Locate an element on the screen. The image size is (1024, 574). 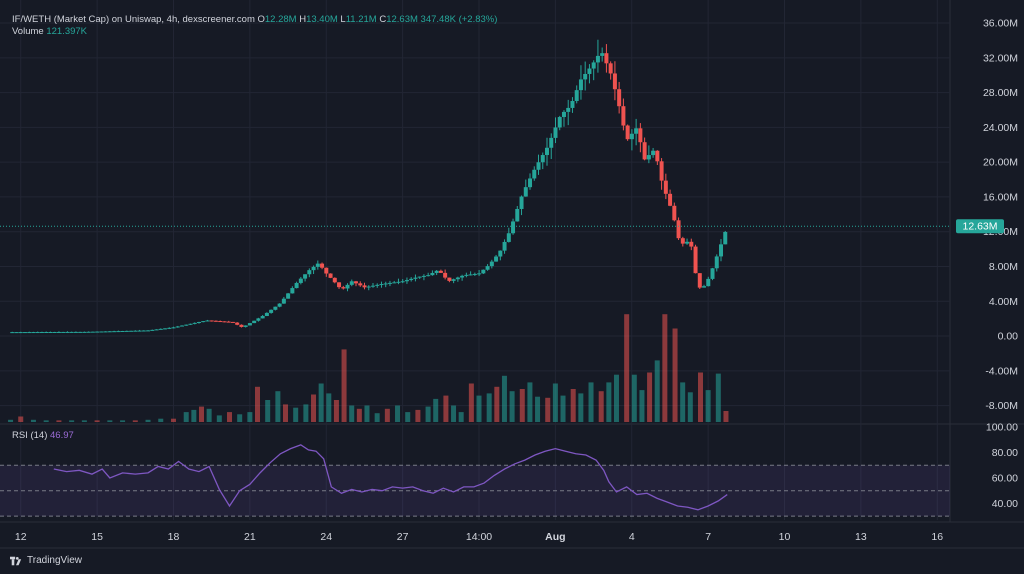
rsi-band is located at coordinates (475, 490).